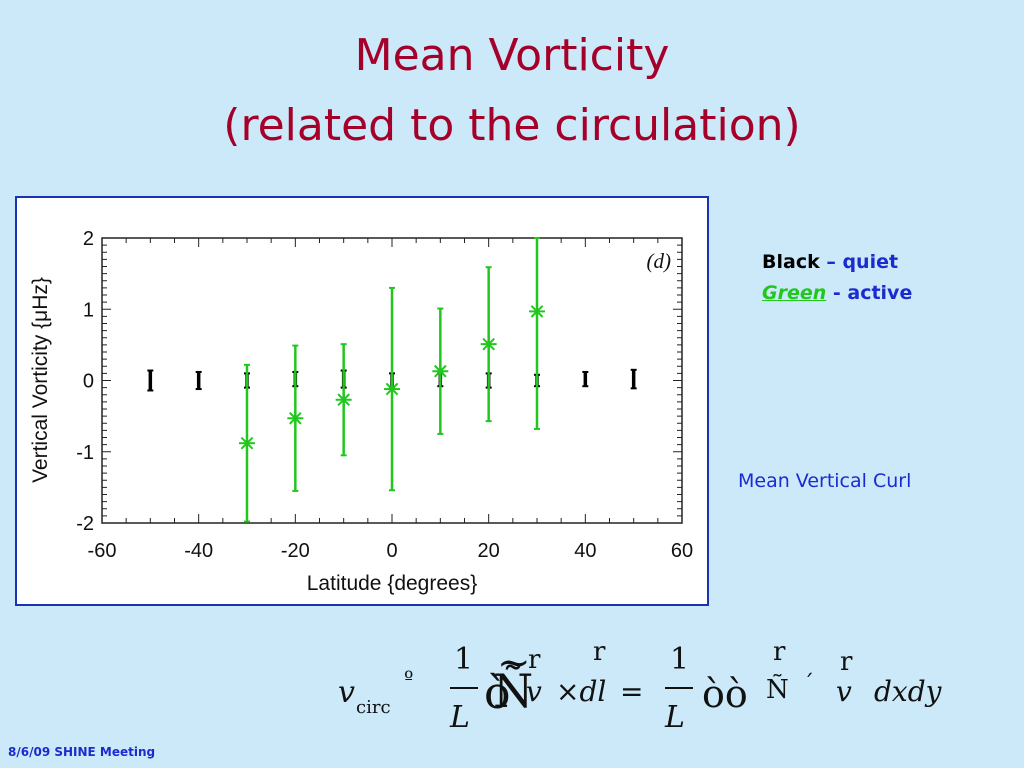  Describe the element at coordinates (85, 524) in the screenshot. I see `y-tick-label: -2` at that location.